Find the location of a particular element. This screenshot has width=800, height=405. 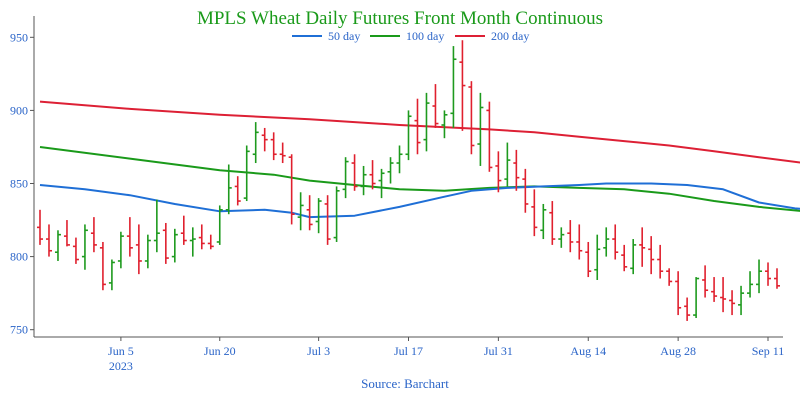

legend-label-ma200: 200 day is located at coordinates (510, 36).